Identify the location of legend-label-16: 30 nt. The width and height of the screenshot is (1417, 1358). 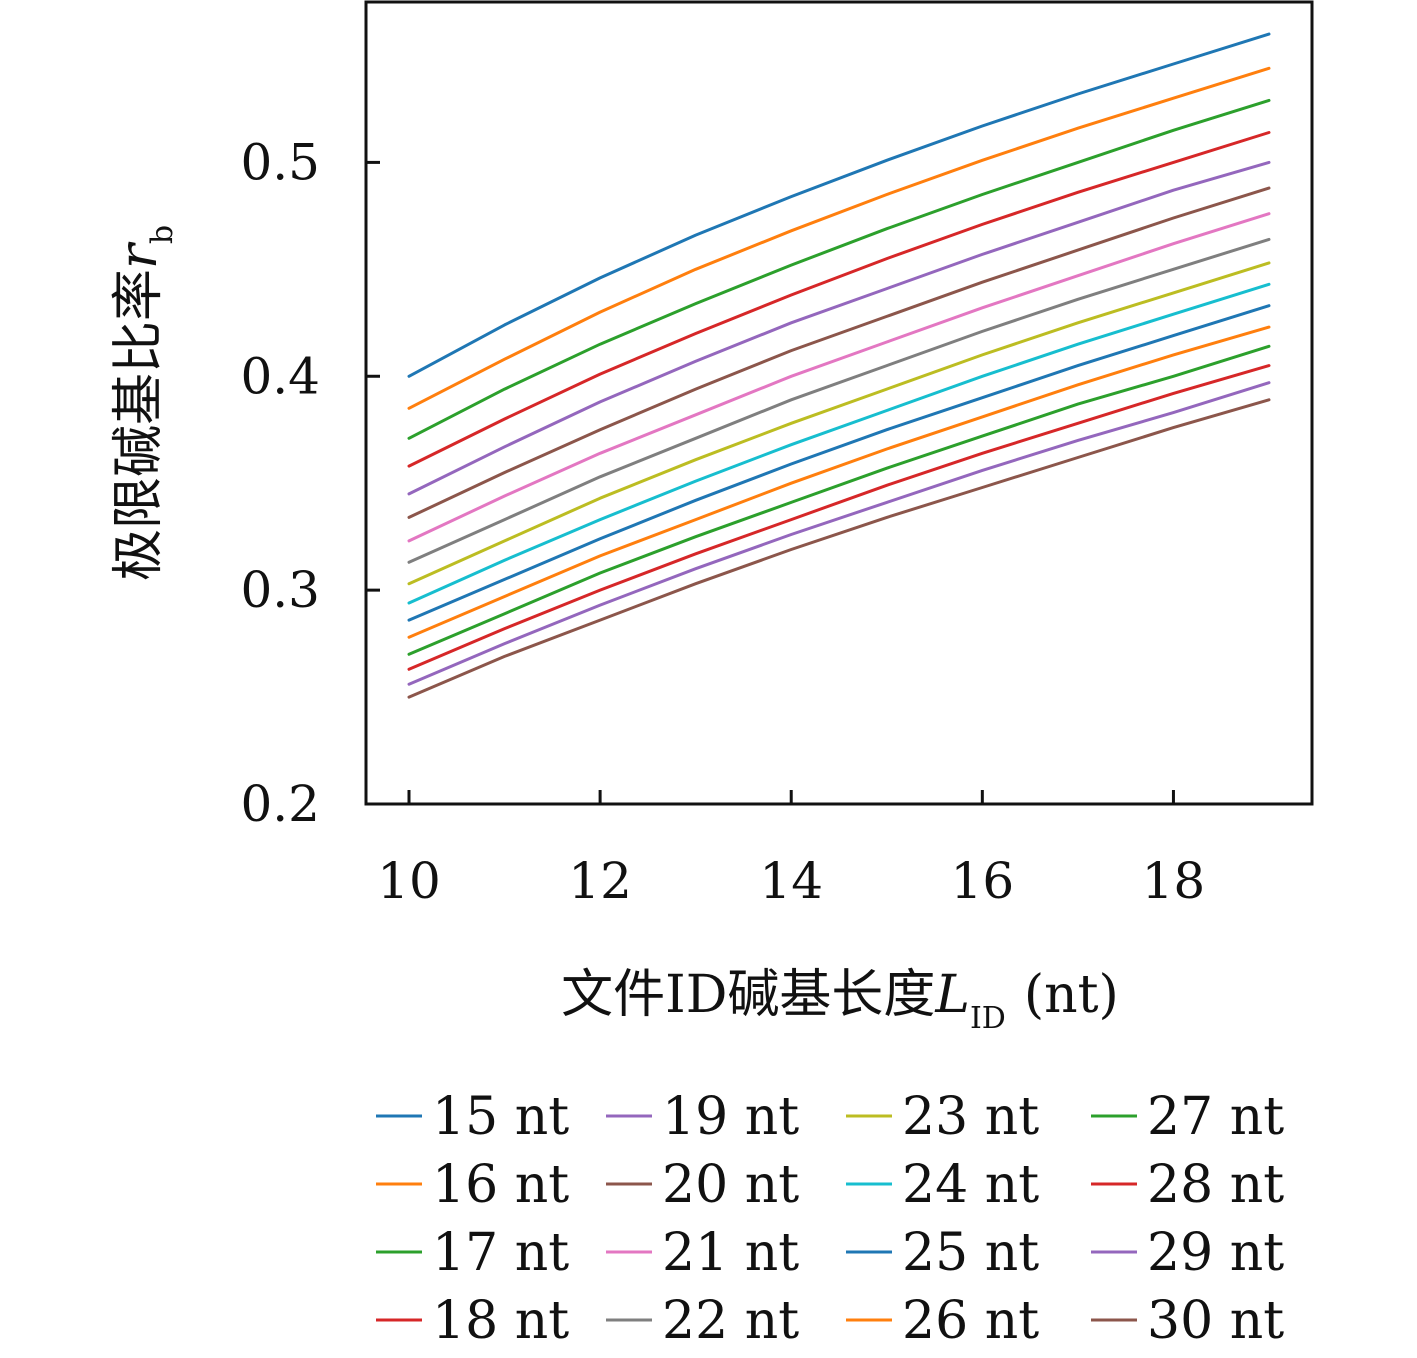
(1215, 1321).